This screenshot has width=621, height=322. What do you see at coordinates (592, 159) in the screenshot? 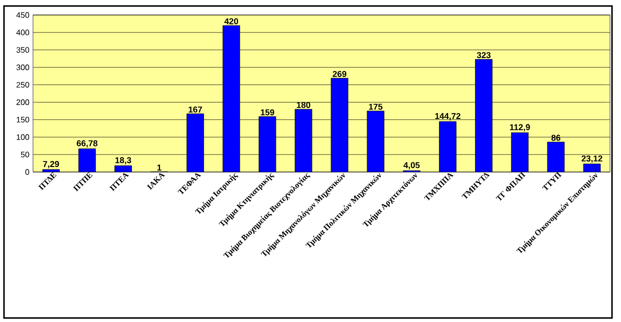
I see `data-label: 23,12` at bounding box center [592, 159].